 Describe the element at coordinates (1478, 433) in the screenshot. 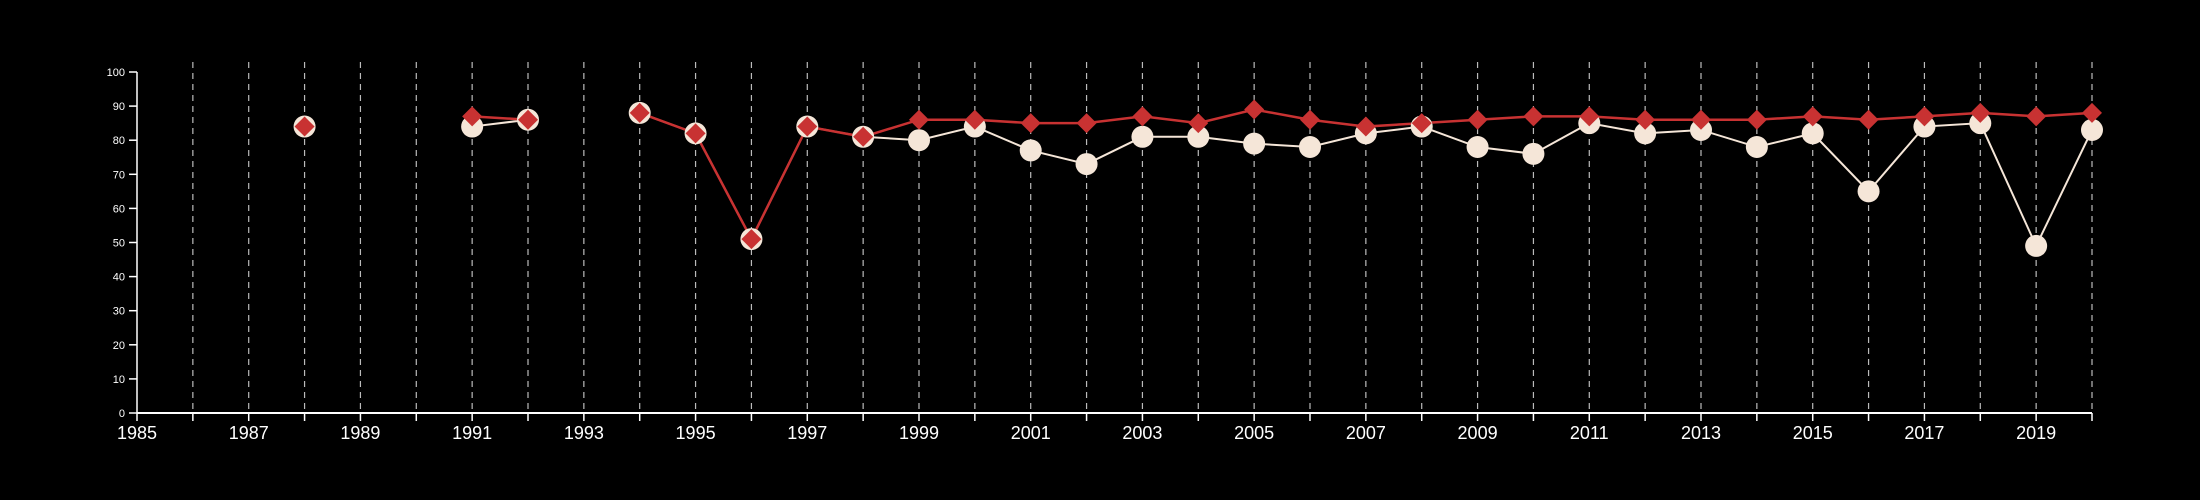

I see `x-tick-label: 2009` at that location.